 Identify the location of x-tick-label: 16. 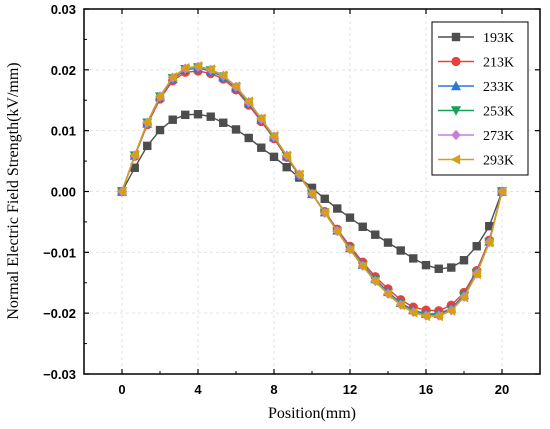
(426, 389).